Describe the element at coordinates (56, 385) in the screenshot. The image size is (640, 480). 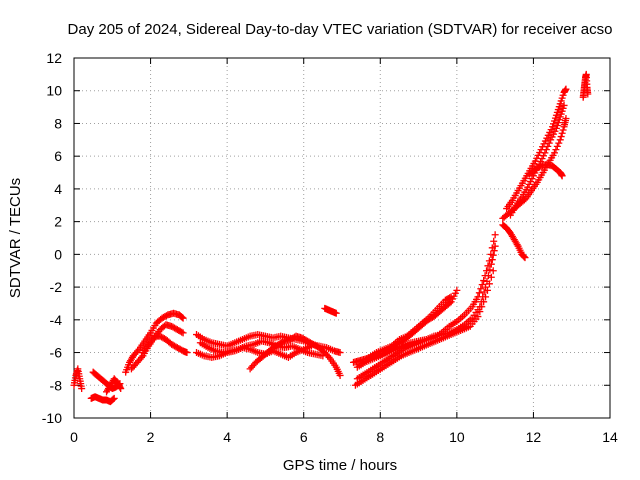
I see `y-tick-label: -8` at that location.